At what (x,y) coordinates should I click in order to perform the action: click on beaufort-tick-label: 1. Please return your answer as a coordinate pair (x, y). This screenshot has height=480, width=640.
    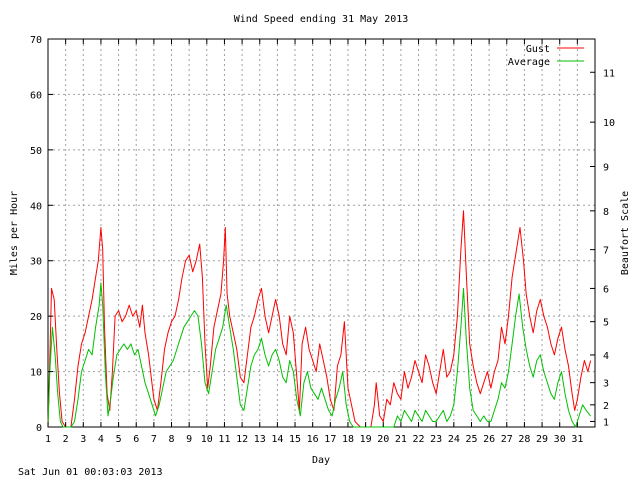
    Looking at the image, I should click on (606, 422).